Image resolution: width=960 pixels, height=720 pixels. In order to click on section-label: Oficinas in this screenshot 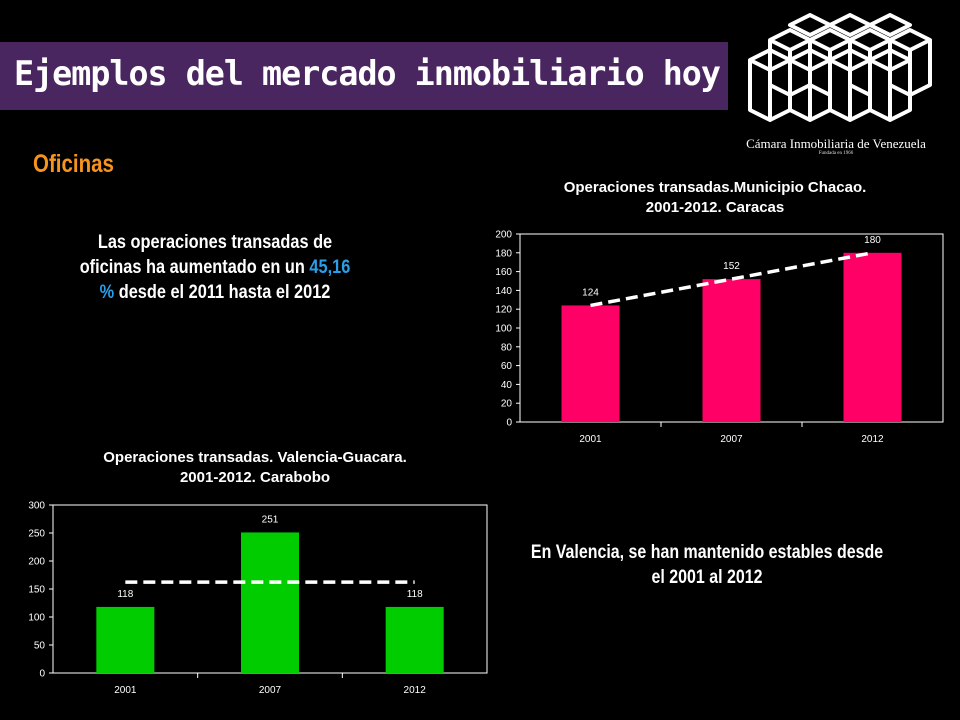, I will do `click(73, 164)`.